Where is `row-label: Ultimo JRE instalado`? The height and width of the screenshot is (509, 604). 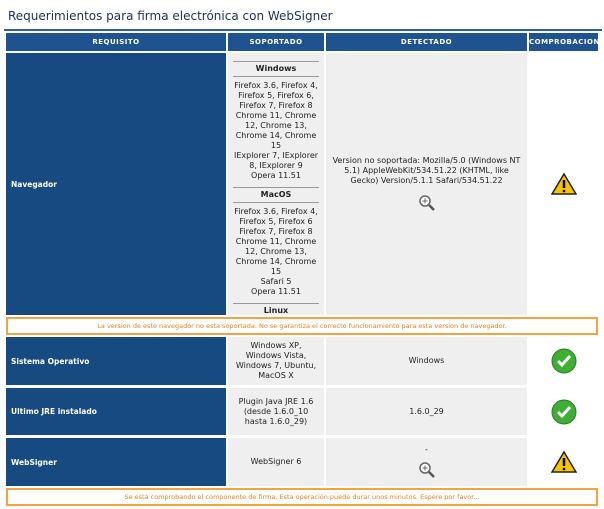 row-label: Ultimo JRE instalado is located at coordinates (116, 411).